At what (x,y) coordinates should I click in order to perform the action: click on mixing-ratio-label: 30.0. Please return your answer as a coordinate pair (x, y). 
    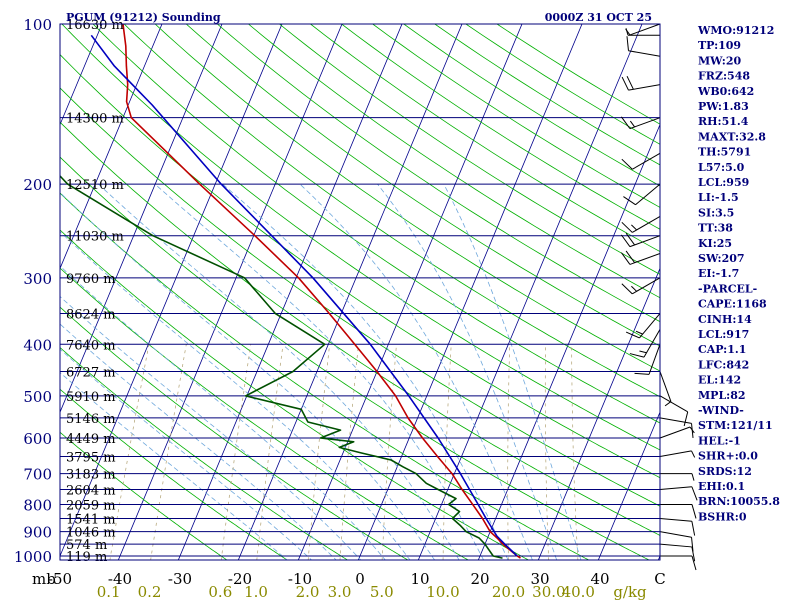
    Looking at the image, I should click on (548, 591).